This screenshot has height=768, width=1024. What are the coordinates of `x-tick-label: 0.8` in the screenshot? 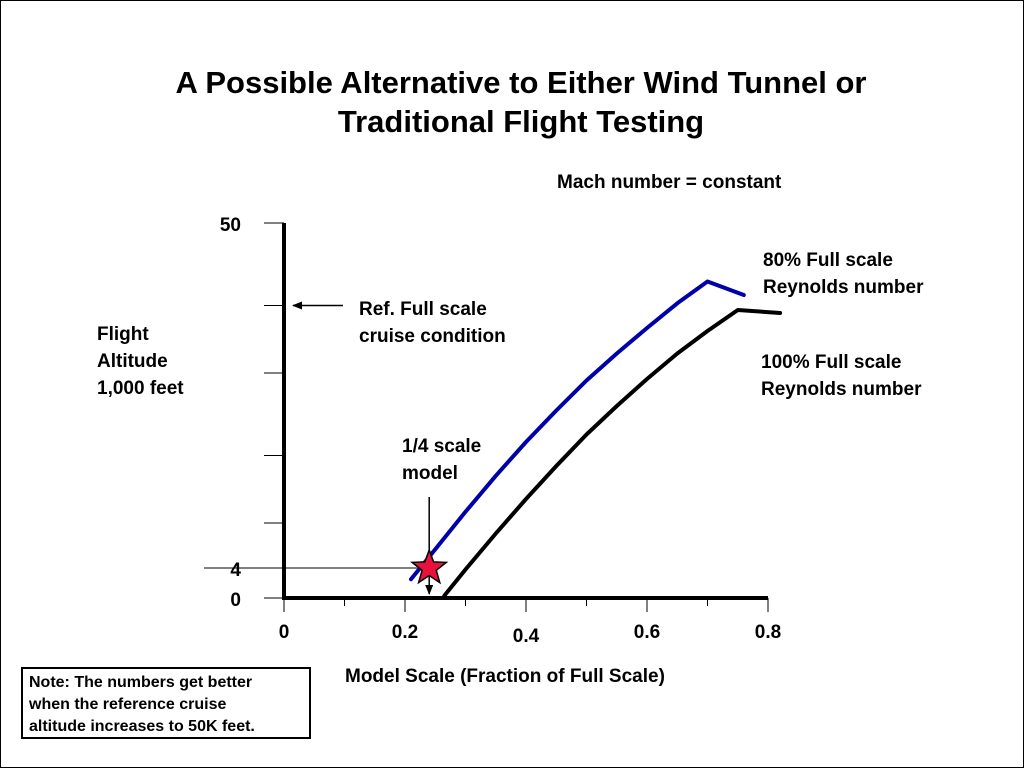 It's located at (768, 632).